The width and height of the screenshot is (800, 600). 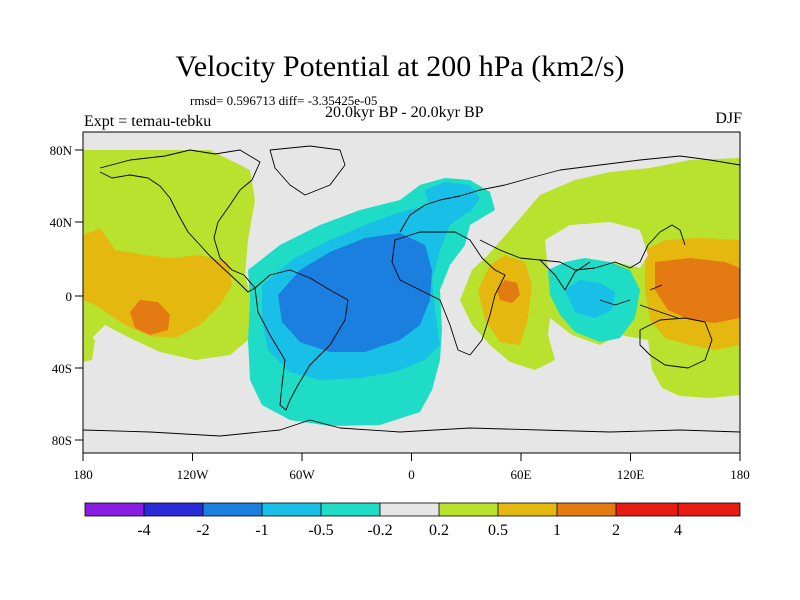 I want to click on y-tick-label: 40S, so click(x=62, y=368).